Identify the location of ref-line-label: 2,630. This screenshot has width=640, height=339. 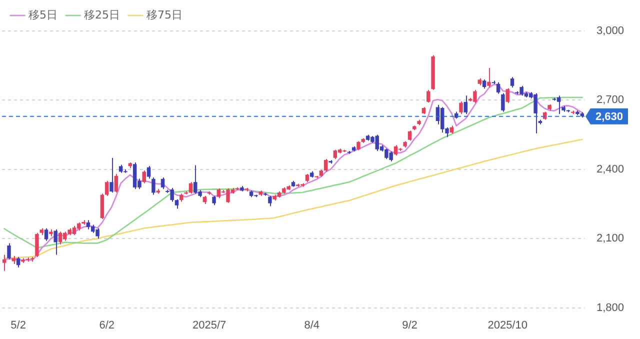
(609, 116).